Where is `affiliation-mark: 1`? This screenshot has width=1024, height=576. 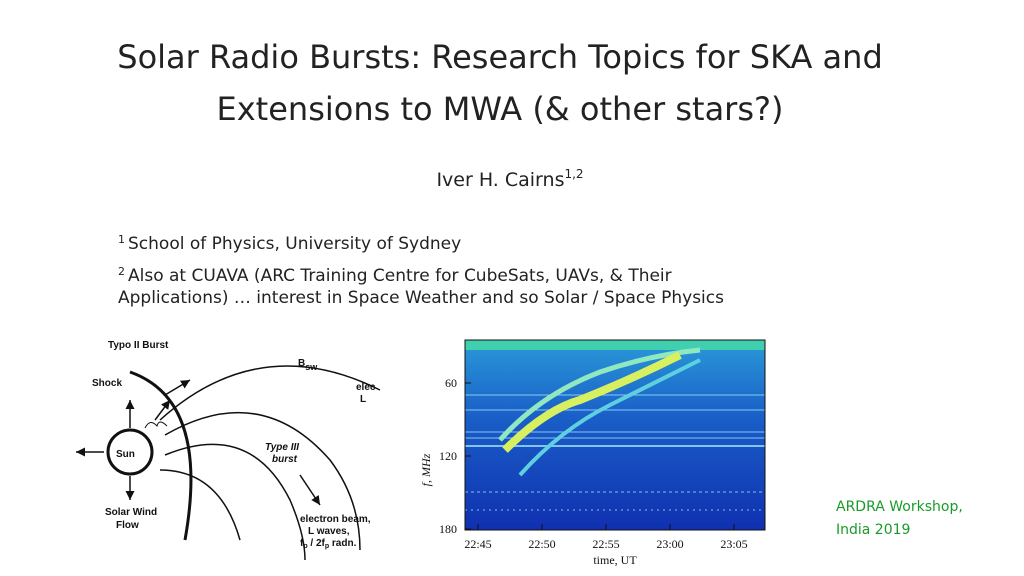 affiliation-mark: 1 is located at coordinates (121, 239).